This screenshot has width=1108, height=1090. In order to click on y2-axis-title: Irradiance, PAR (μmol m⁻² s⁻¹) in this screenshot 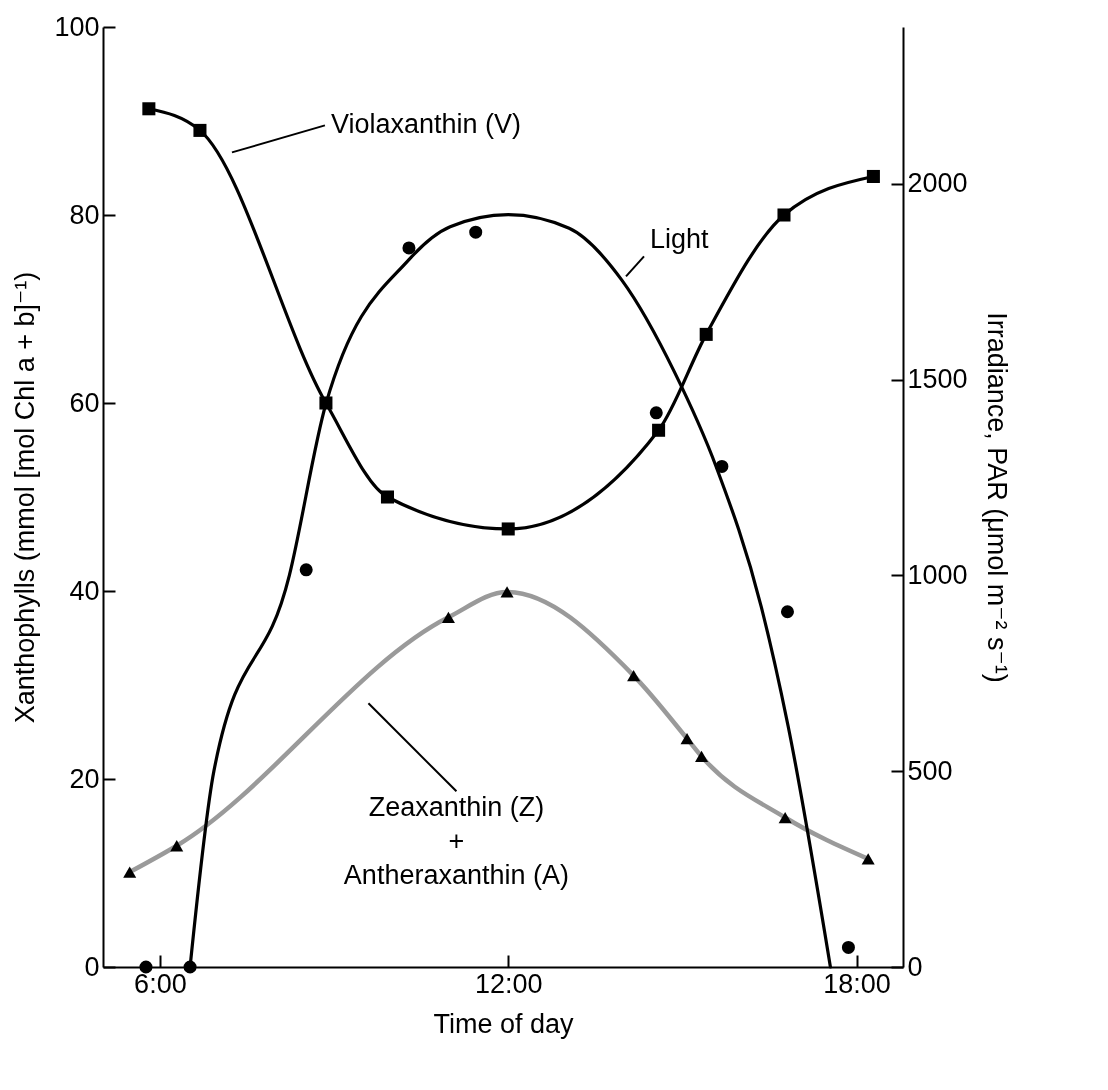, I will do `click(996, 497)`.